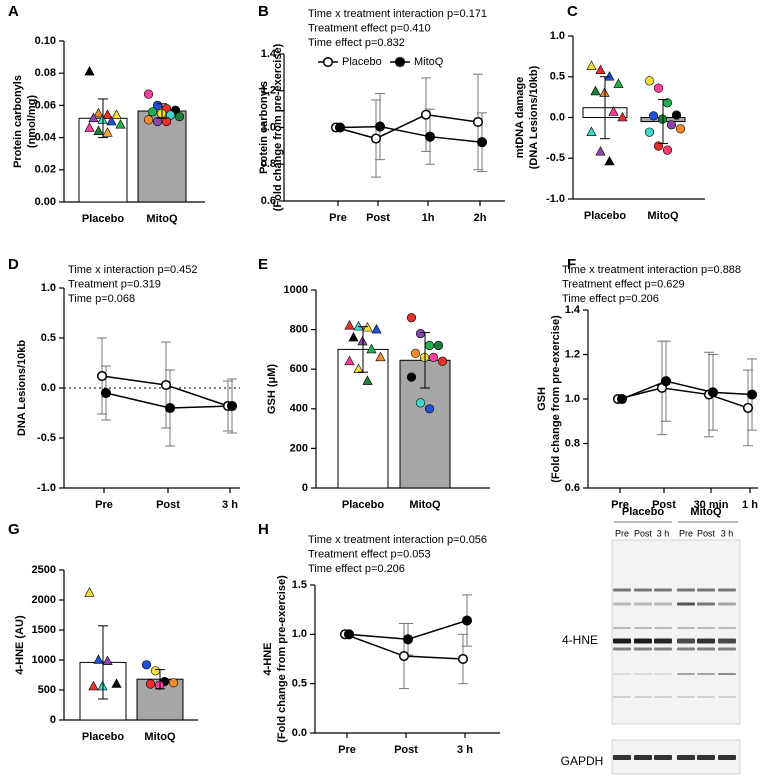 Image resolution: width=765 pixels, height=781 pixels. What do you see at coordinates (264, 127) in the screenshot?
I see `y-axis-label: Protein carbonyls` at bounding box center [264, 127].